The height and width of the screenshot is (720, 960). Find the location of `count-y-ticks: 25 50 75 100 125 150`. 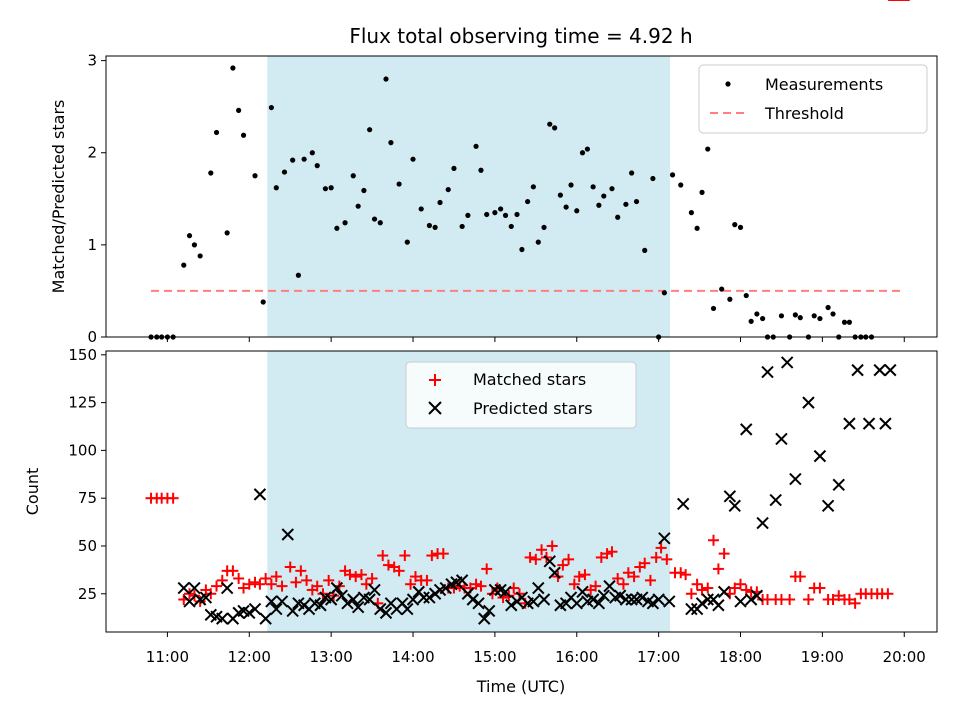

count-y-ticks: 25 50 75 100 125 150 is located at coordinates (87, 474).